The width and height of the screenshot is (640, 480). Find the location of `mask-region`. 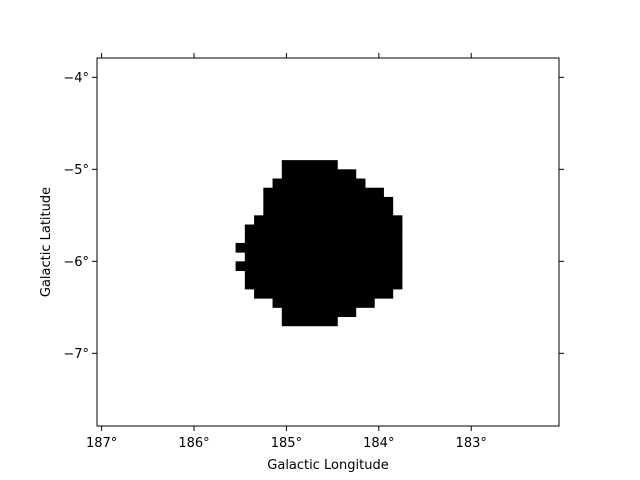

mask-region is located at coordinates (319, 243).